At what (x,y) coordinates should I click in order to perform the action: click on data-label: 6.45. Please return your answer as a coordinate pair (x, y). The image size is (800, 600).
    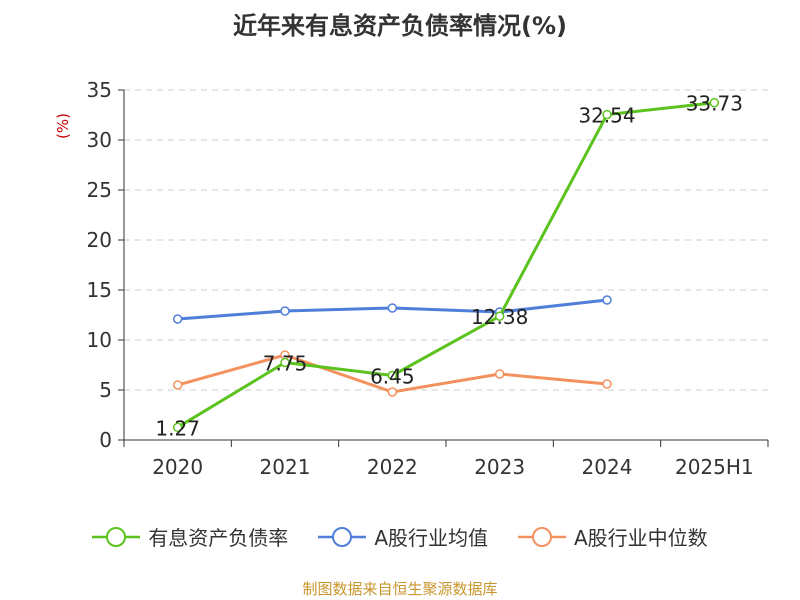
    Looking at the image, I should click on (392, 377).